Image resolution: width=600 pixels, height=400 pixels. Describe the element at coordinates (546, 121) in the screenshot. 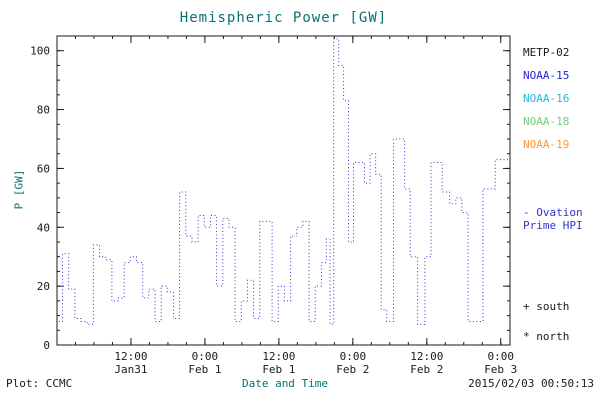

I see `legend-item-noaa18: NOAA-18` at that location.